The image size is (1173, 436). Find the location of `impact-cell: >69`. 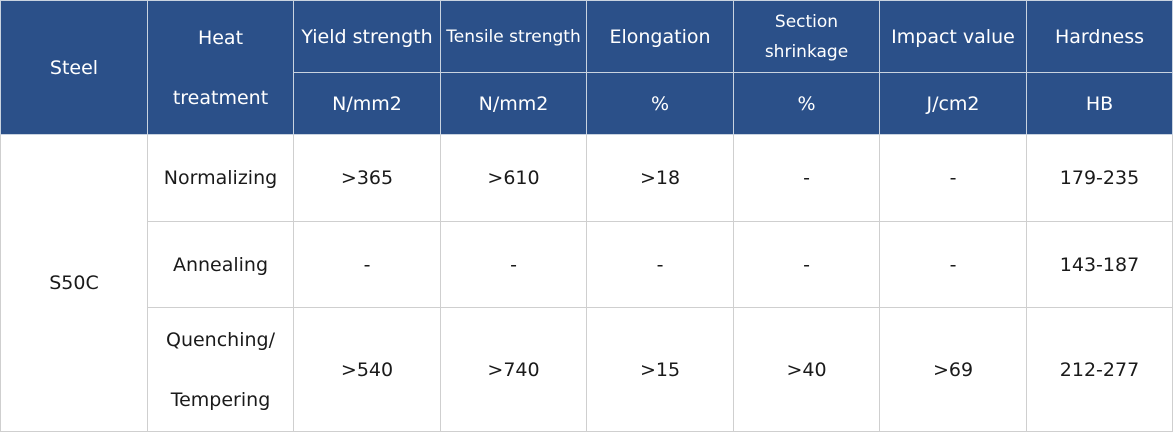

impact-cell: >69 is located at coordinates (953, 369).